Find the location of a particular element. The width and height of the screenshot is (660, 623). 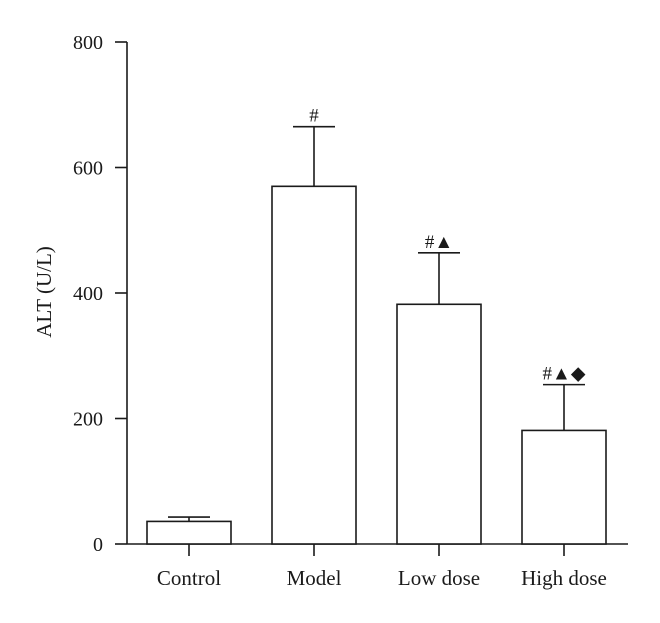

category-label: Control is located at coordinates (189, 578).